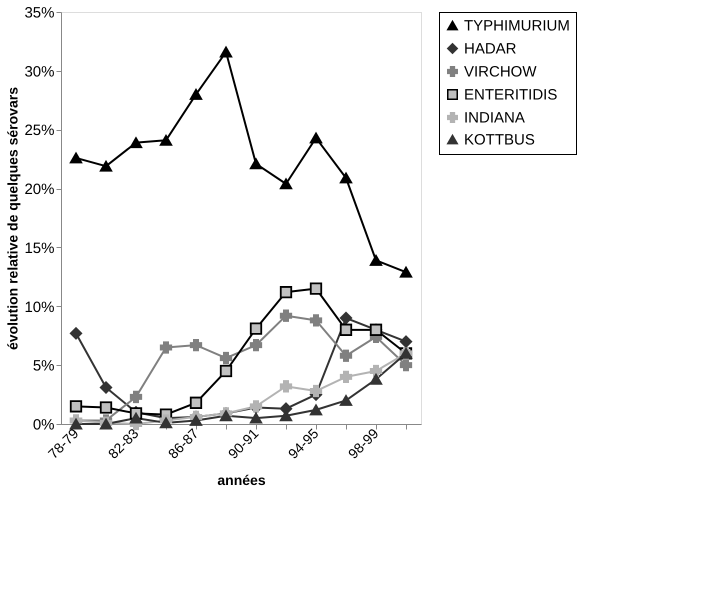  Describe the element at coordinates (39, 189) in the screenshot. I see `y-tick-label: 20%` at that location.